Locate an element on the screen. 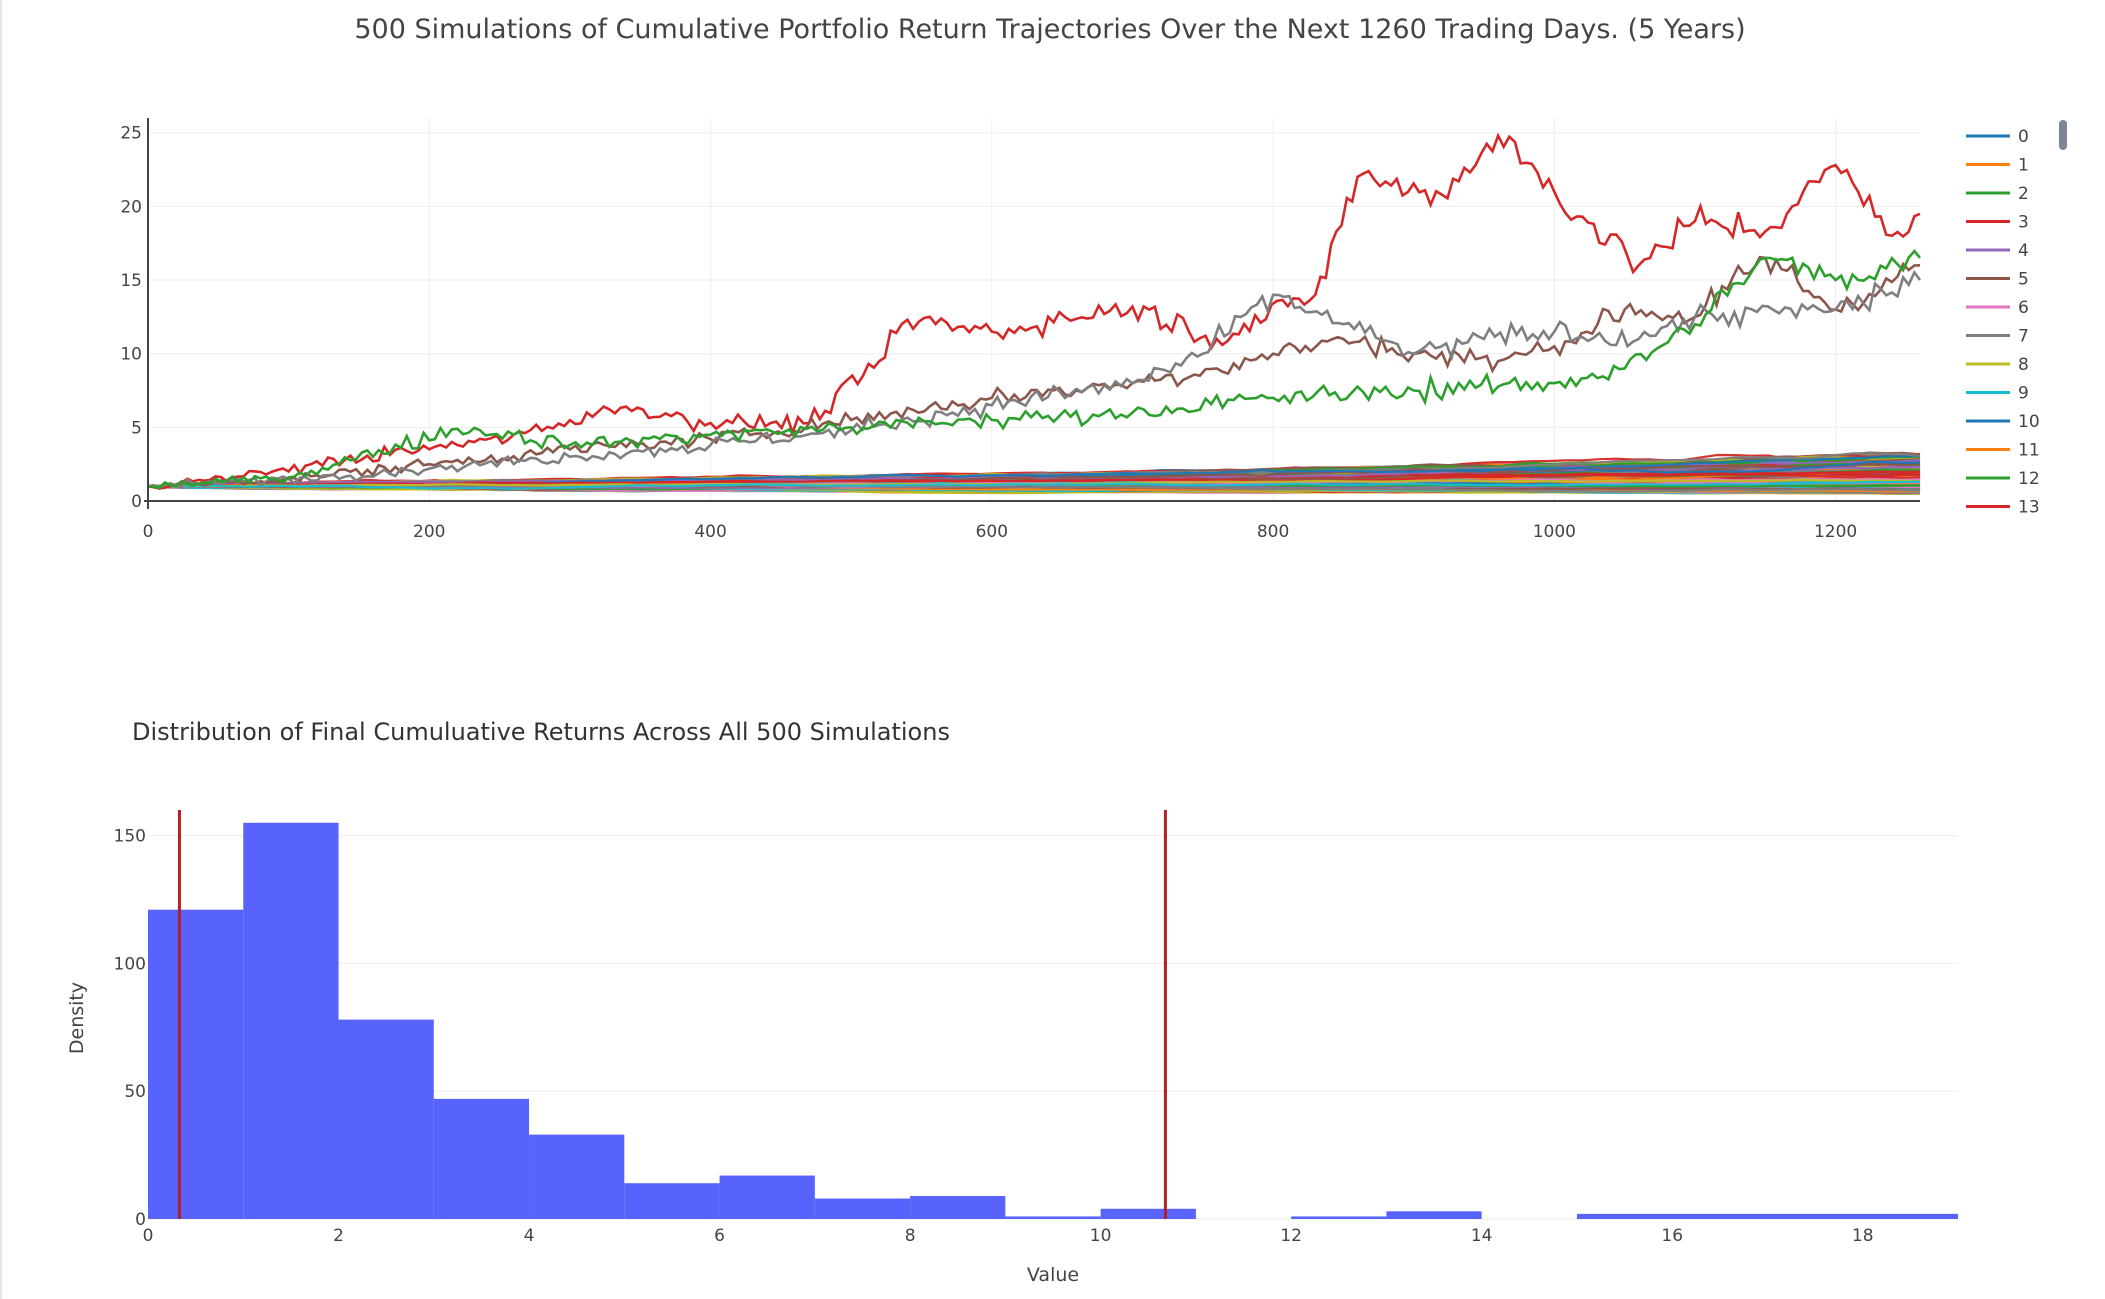 Image resolution: width=2105 pixels, height=1299 pixels. line-chart-x-tick-label: 1200 is located at coordinates (1835, 532).